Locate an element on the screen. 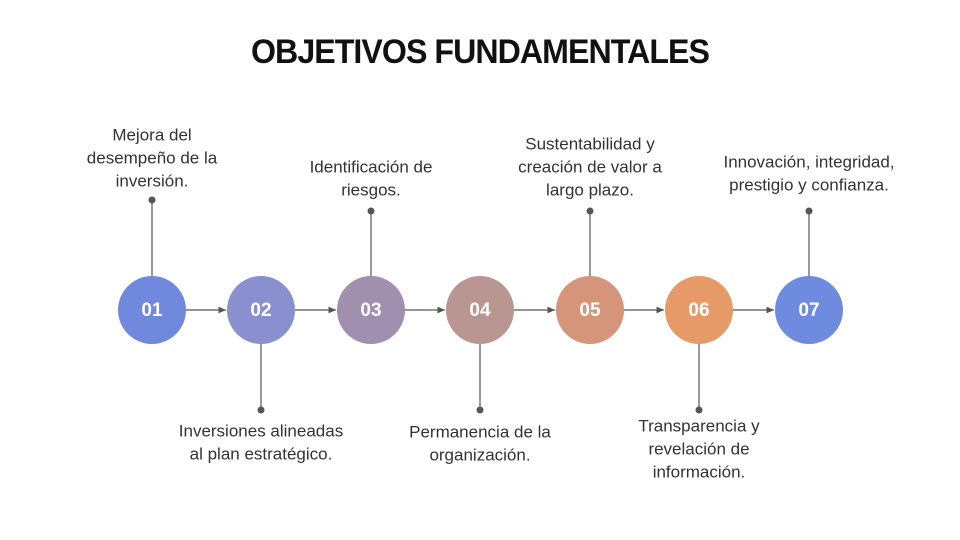 This screenshot has height=540, width=960. step-number: 05 is located at coordinates (590, 310).